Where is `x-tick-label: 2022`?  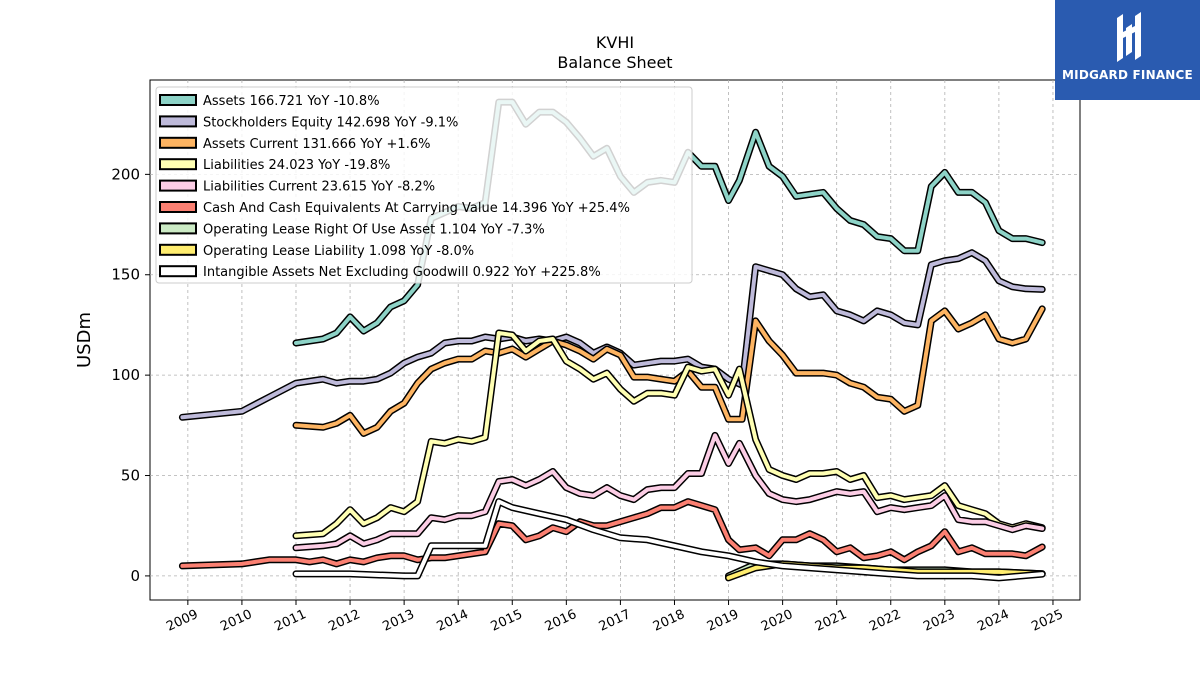
x-tick-label: 2022 is located at coordinates (885, 621).